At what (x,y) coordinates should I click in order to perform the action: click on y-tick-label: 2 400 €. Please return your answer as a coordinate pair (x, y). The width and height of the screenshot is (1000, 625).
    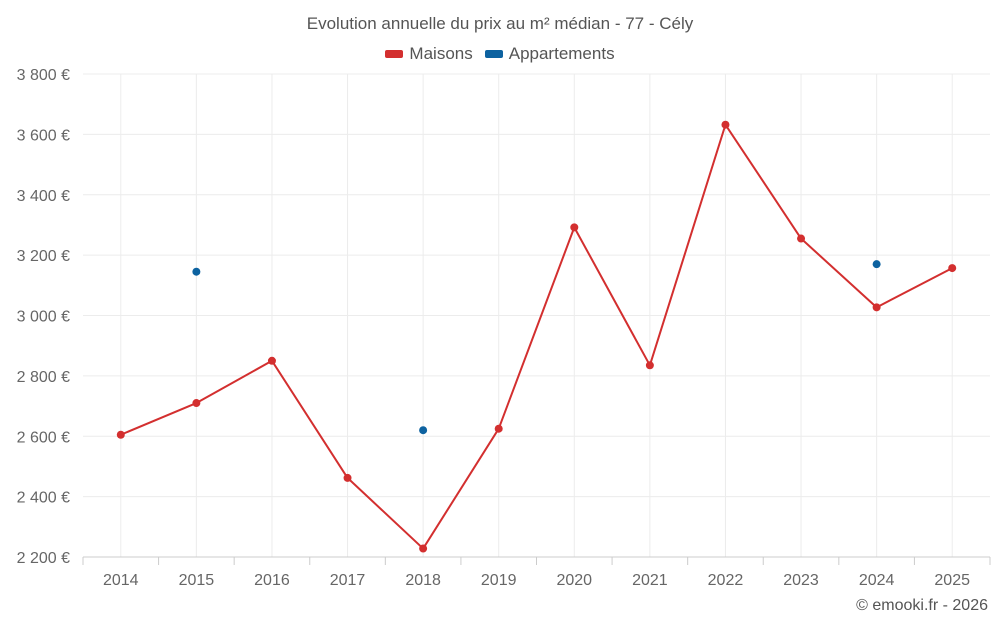
    Looking at the image, I should click on (43, 498).